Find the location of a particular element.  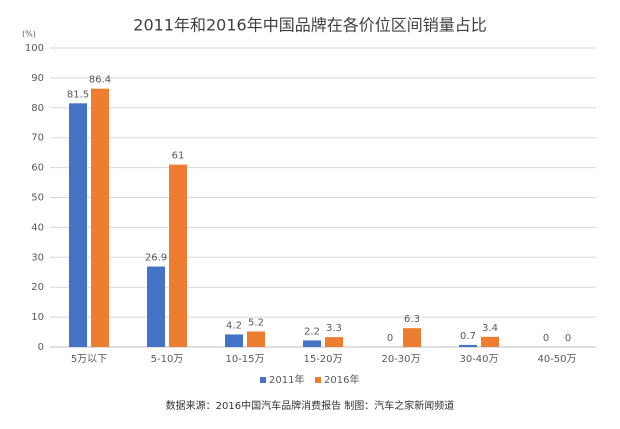

value-label: 3.4 is located at coordinates (490, 328).